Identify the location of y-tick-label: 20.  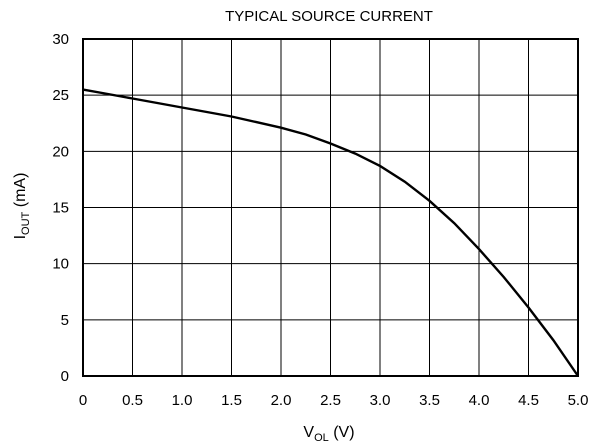
(60, 151).